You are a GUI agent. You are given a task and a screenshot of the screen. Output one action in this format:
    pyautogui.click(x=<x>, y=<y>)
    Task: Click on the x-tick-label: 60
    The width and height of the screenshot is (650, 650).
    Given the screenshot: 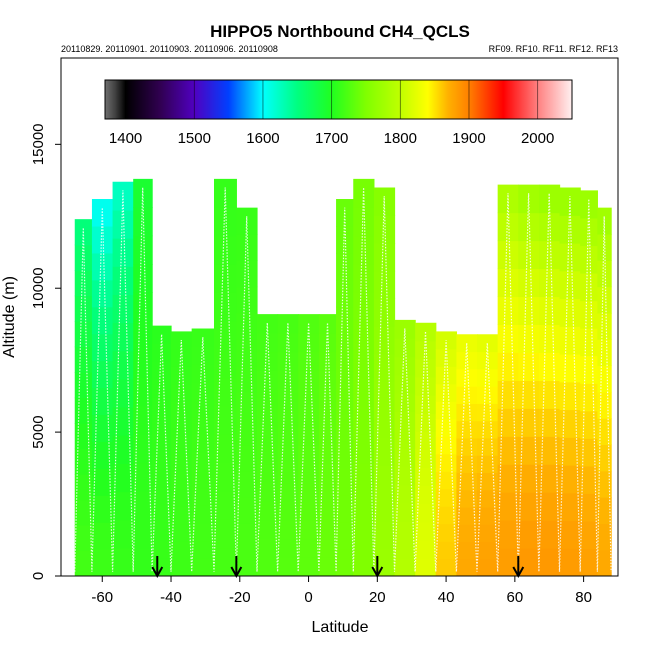 What is the action you would take?
    pyautogui.click(x=515, y=597)
    